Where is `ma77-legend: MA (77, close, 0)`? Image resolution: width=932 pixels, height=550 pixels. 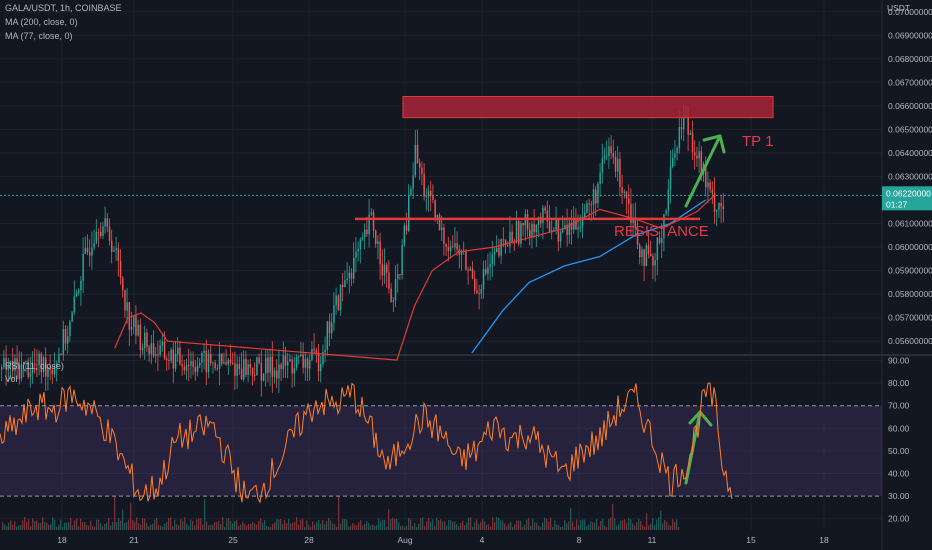 ma77-legend: MA (77, close, 0) is located at coordinates (39, 36).